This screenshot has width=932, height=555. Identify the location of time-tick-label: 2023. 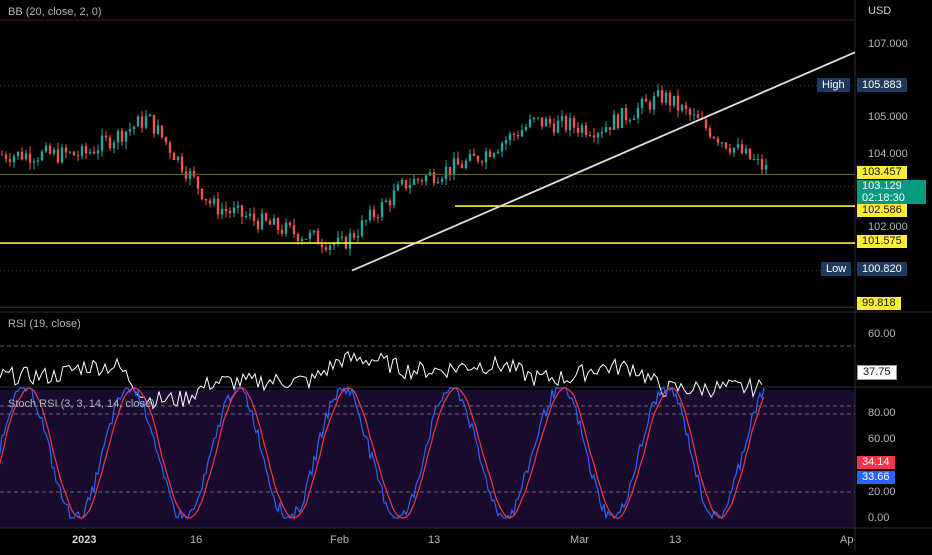
(84, 540).